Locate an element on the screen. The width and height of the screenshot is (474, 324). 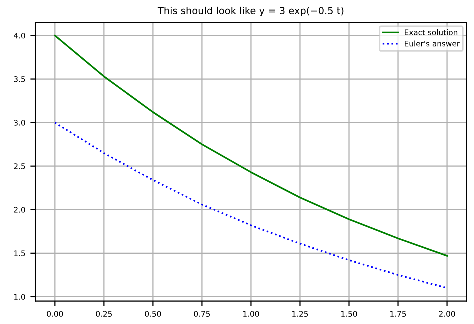
chart-title: This should look like y = 3 exp(−0.5 t) is located at coordinates (251, 11).